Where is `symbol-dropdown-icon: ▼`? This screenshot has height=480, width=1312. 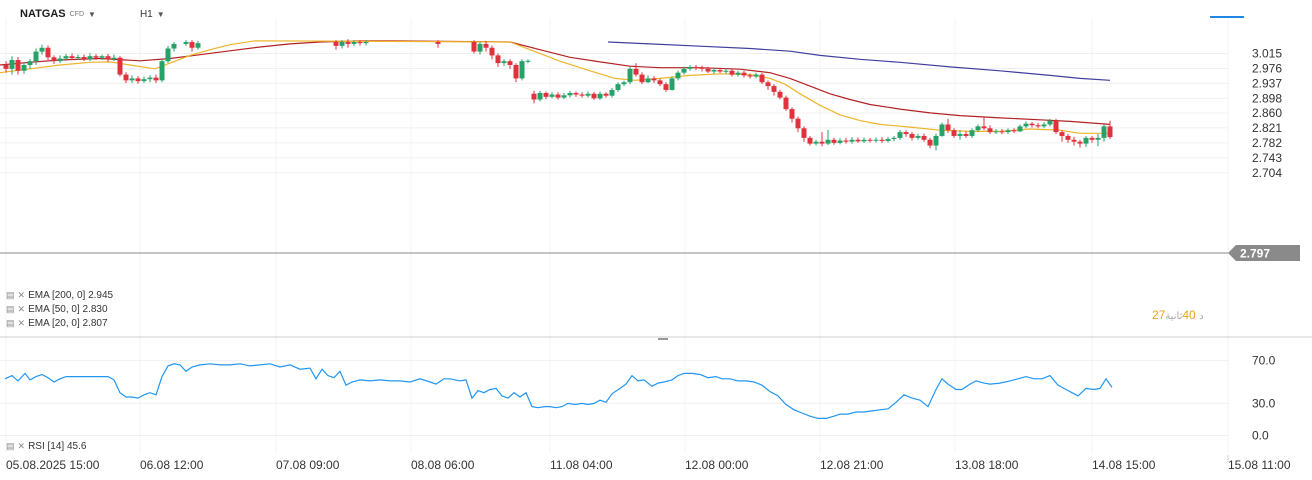
symbol-dropdown-icon: ▼ is located at coordinates (92, 14).